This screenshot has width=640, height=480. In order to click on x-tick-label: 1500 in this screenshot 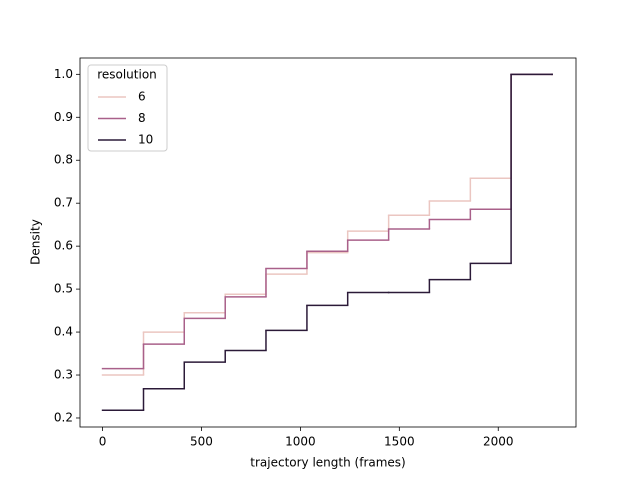, I will do `click(399, 442)`.